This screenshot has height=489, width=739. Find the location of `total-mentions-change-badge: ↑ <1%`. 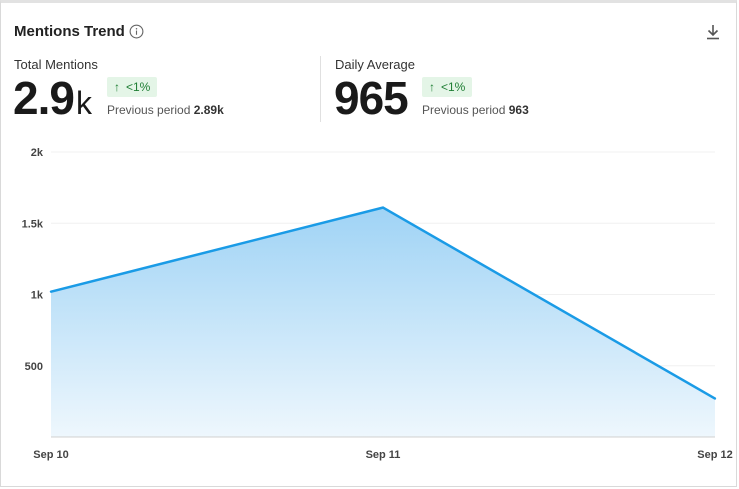

total-mentions-change-badge: ↑ <1% is located at coordinates (132, 87).